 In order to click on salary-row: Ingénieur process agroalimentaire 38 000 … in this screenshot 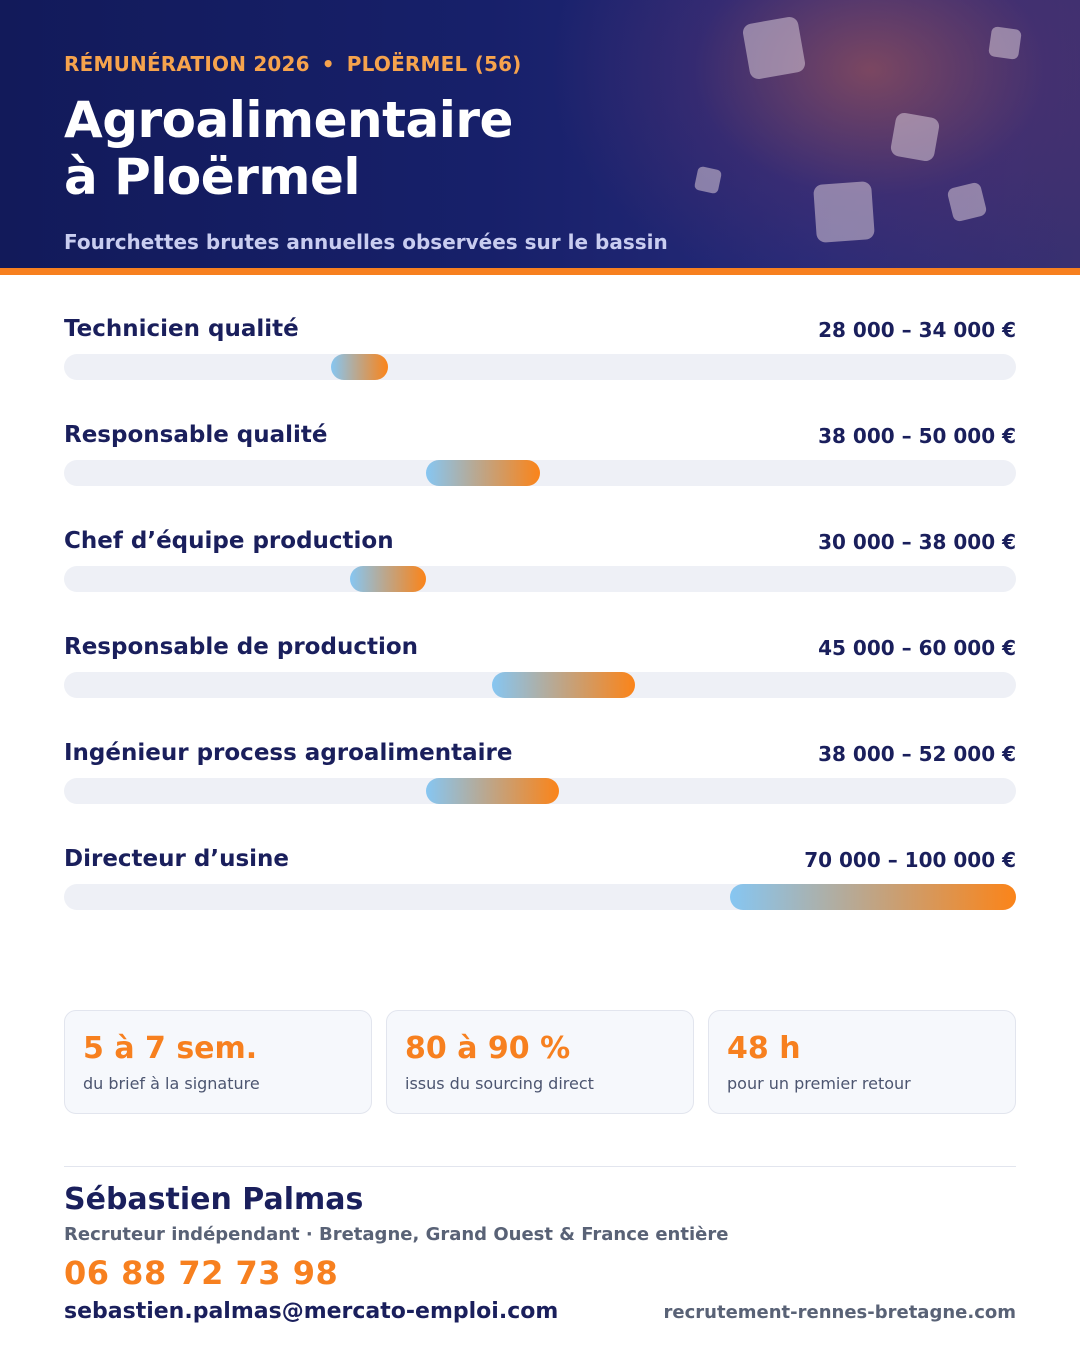, I will do `click(540, 793)`.